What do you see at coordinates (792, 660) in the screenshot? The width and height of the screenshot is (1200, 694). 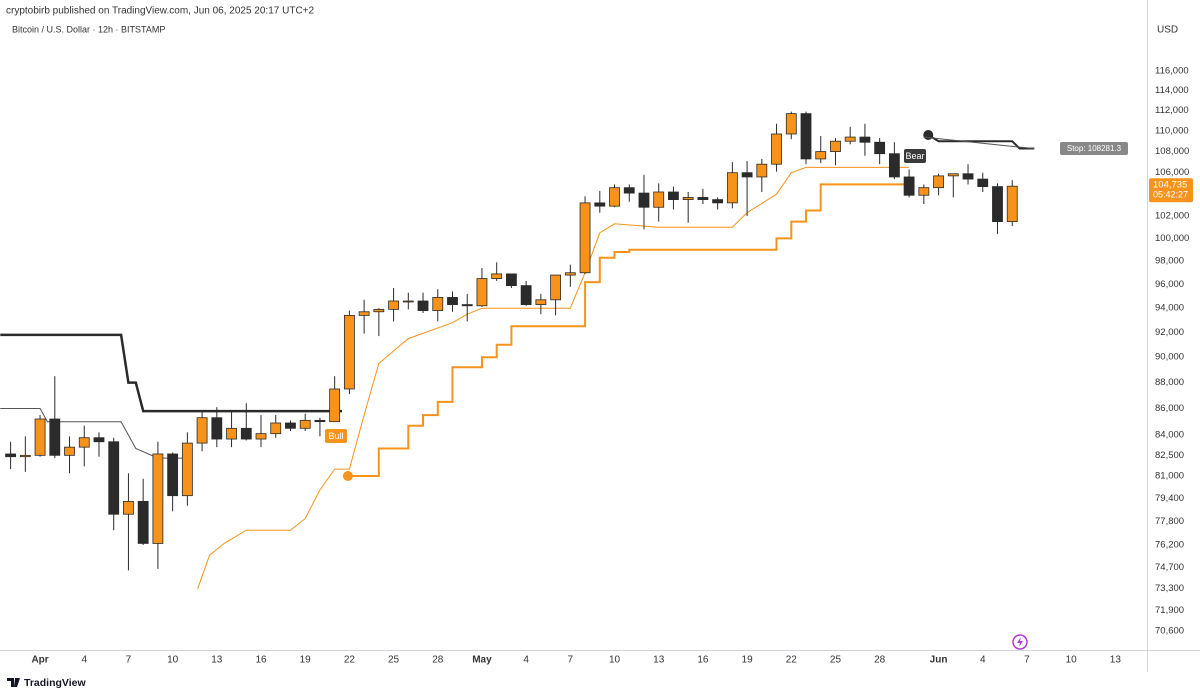 I see `x-tick-label: 22` at bounding box center [792, 660].